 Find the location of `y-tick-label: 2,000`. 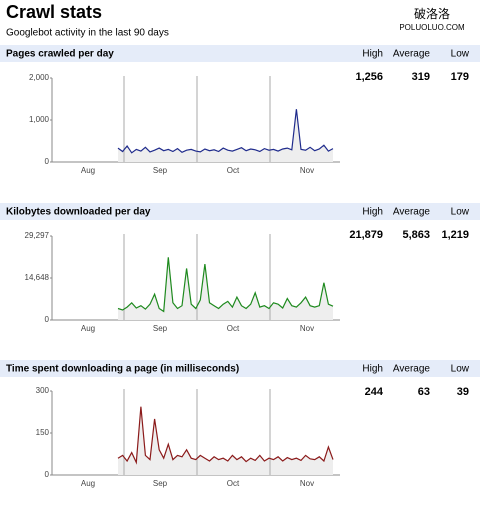

y-tick-label: 2,000 is located at coordinates (39, 77).